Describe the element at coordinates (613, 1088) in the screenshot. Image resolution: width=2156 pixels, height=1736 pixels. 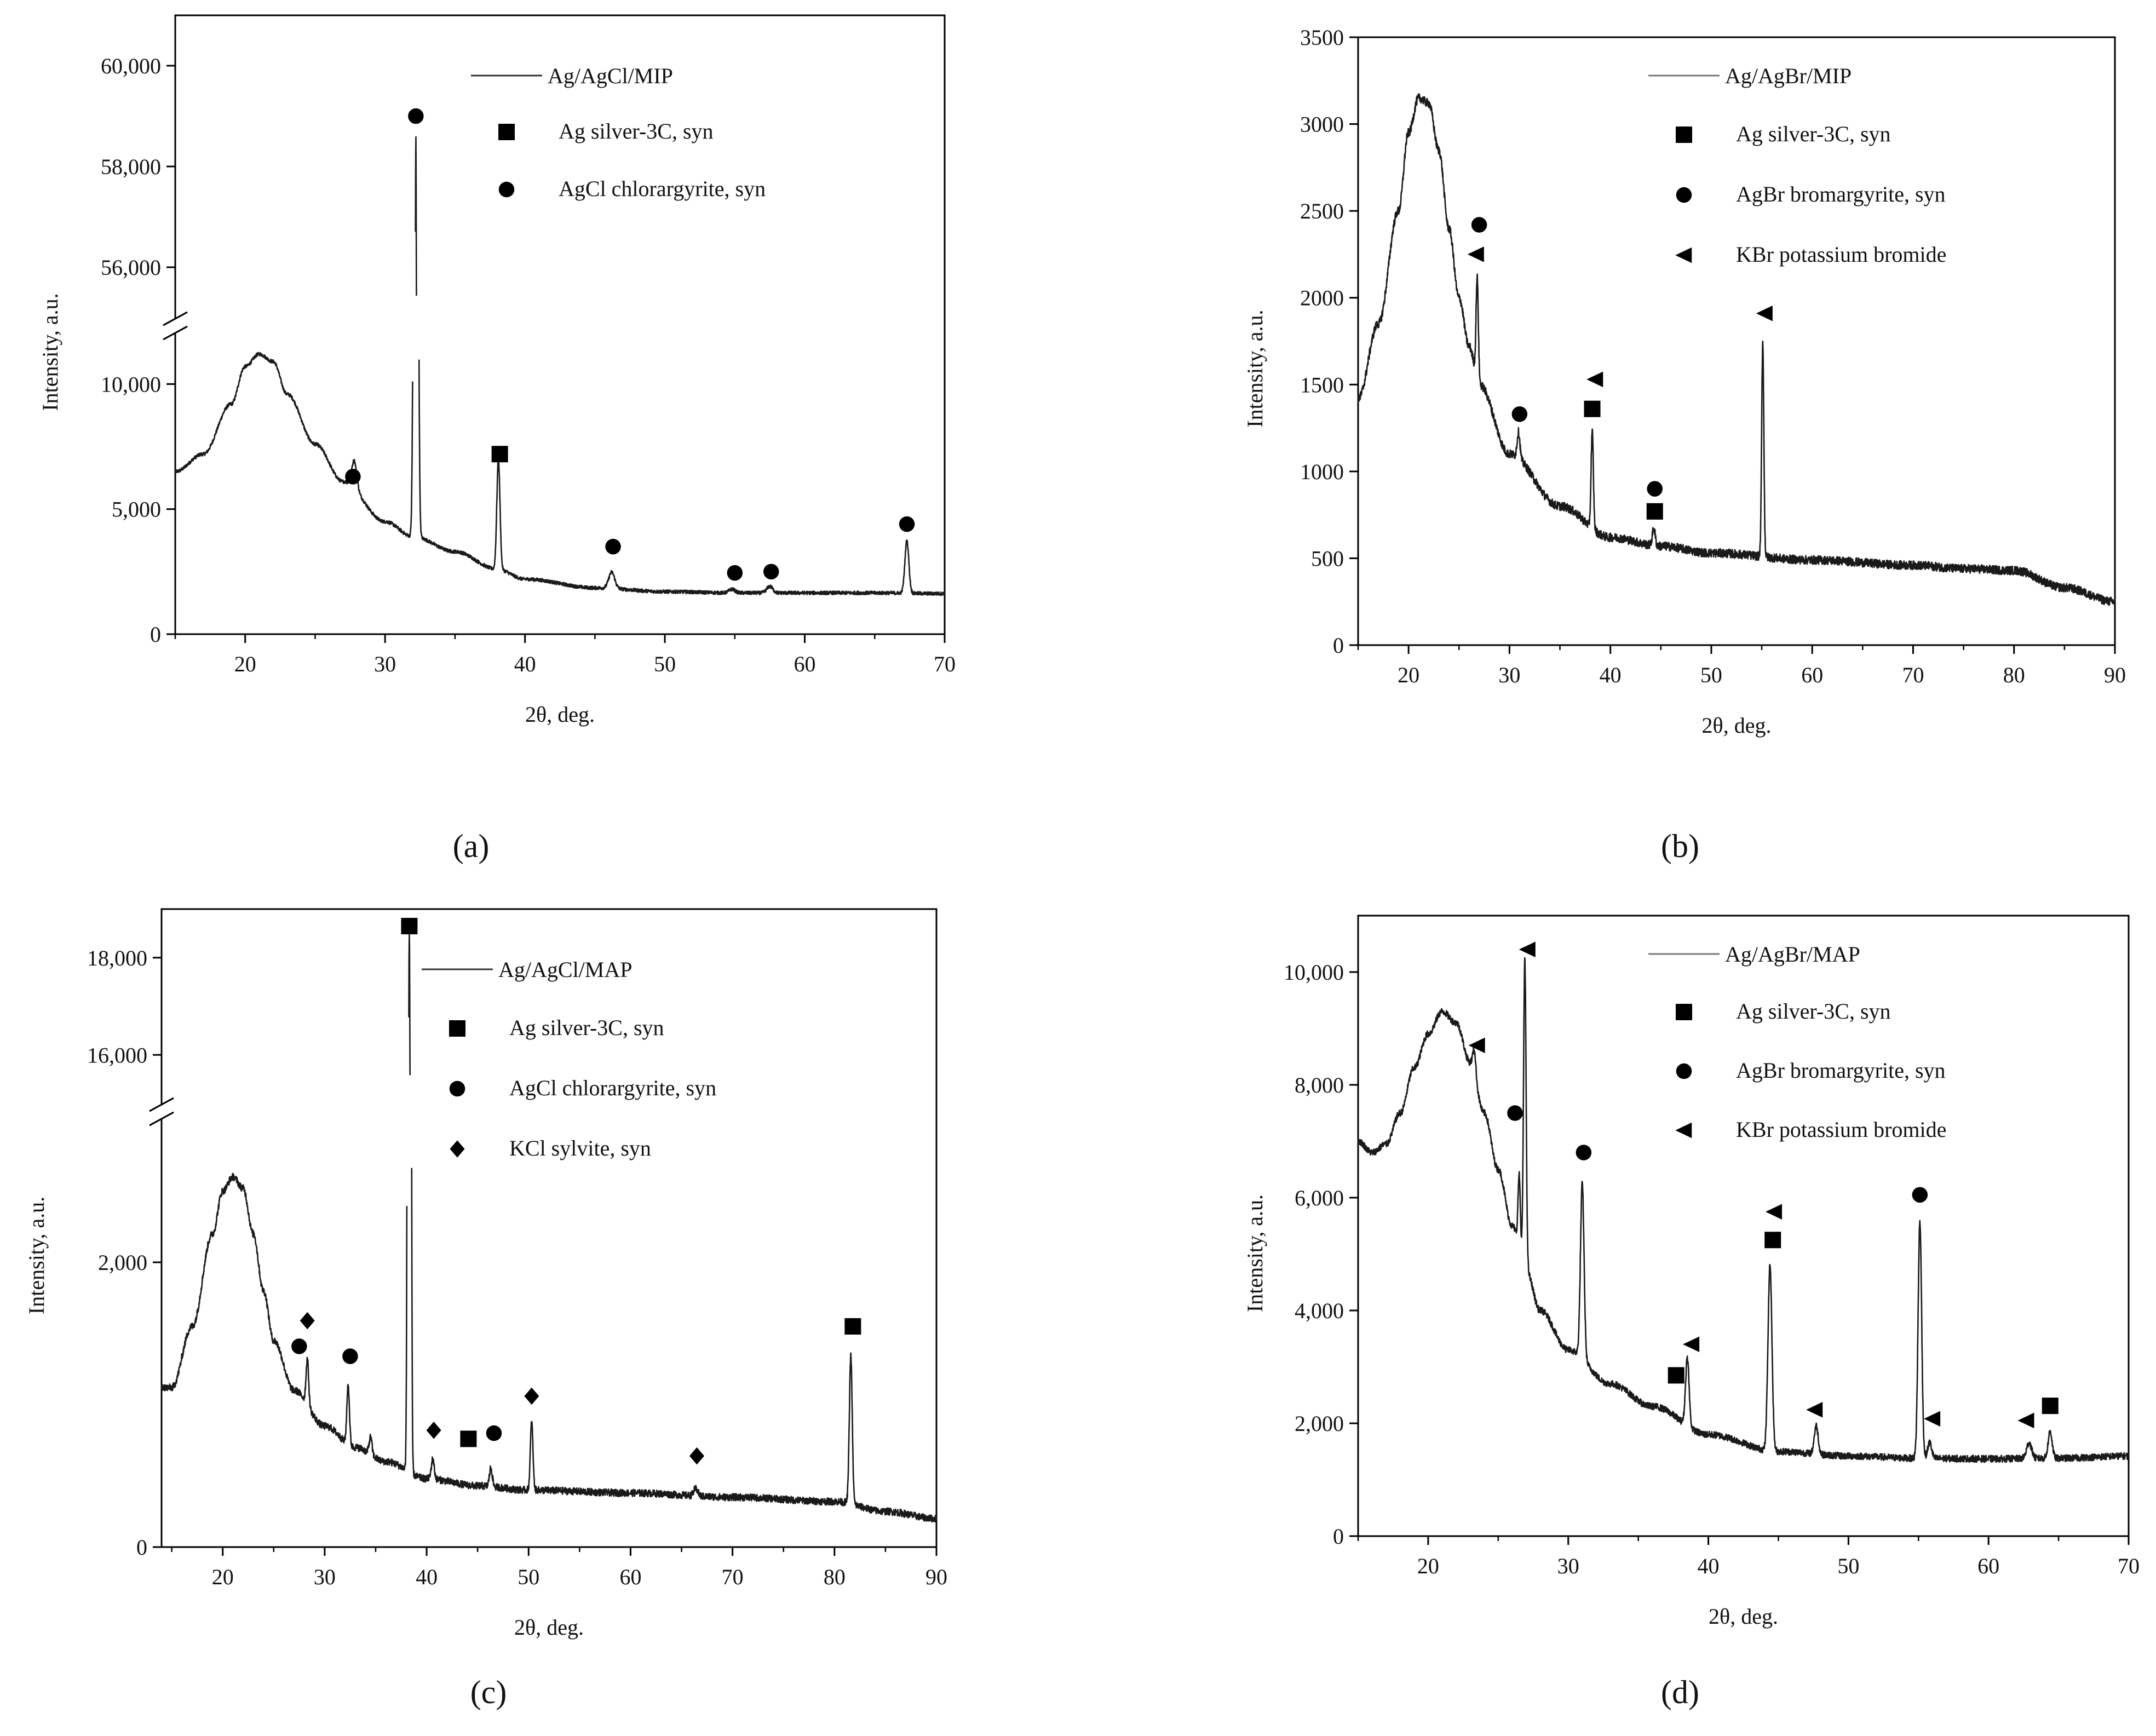
I see `legend-item-label: AgCl chlorargyrite, syn` at that location.